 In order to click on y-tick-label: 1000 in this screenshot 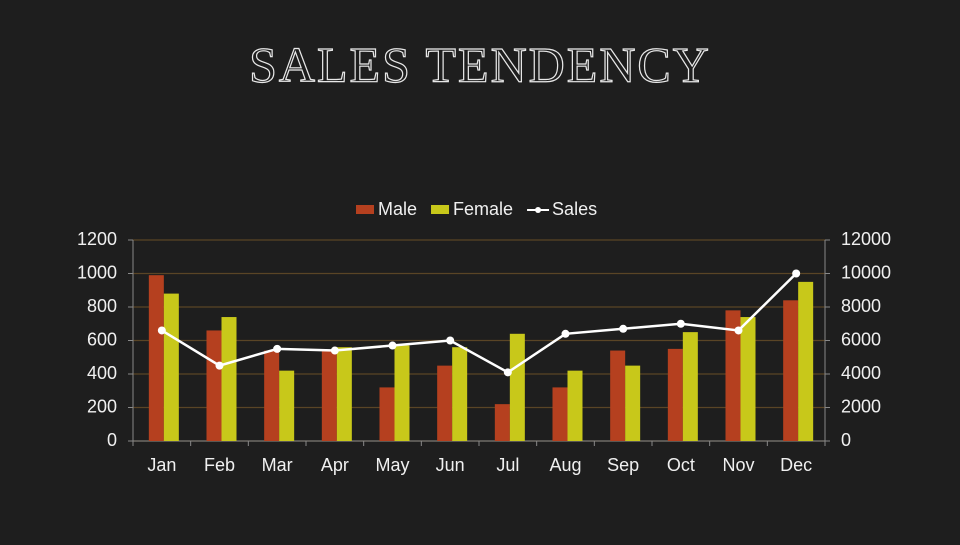, I will do `click(97, 272)`.